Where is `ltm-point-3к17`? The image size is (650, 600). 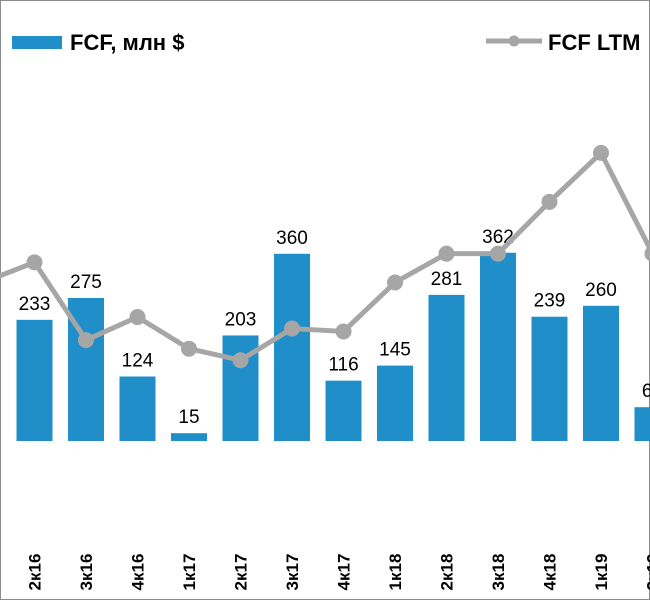
ltm-point-3к17 is located at coordinates (292, 328).